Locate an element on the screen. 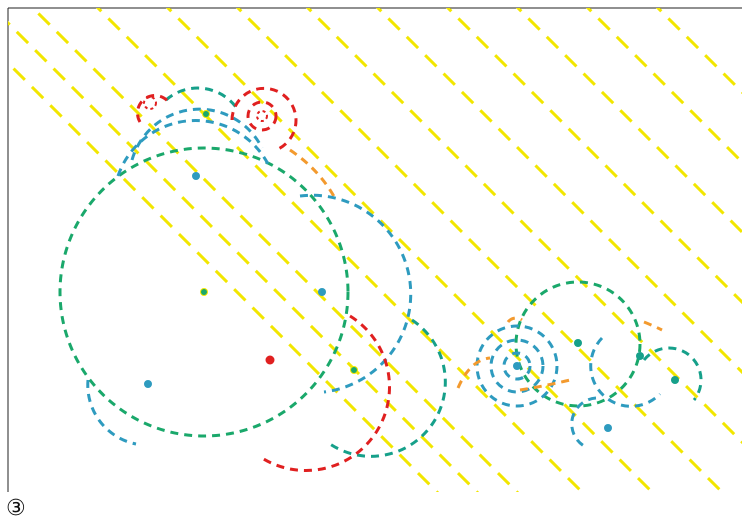 This screenshot has height=528, width=742. red-circle is located at coordinates (262, 116).